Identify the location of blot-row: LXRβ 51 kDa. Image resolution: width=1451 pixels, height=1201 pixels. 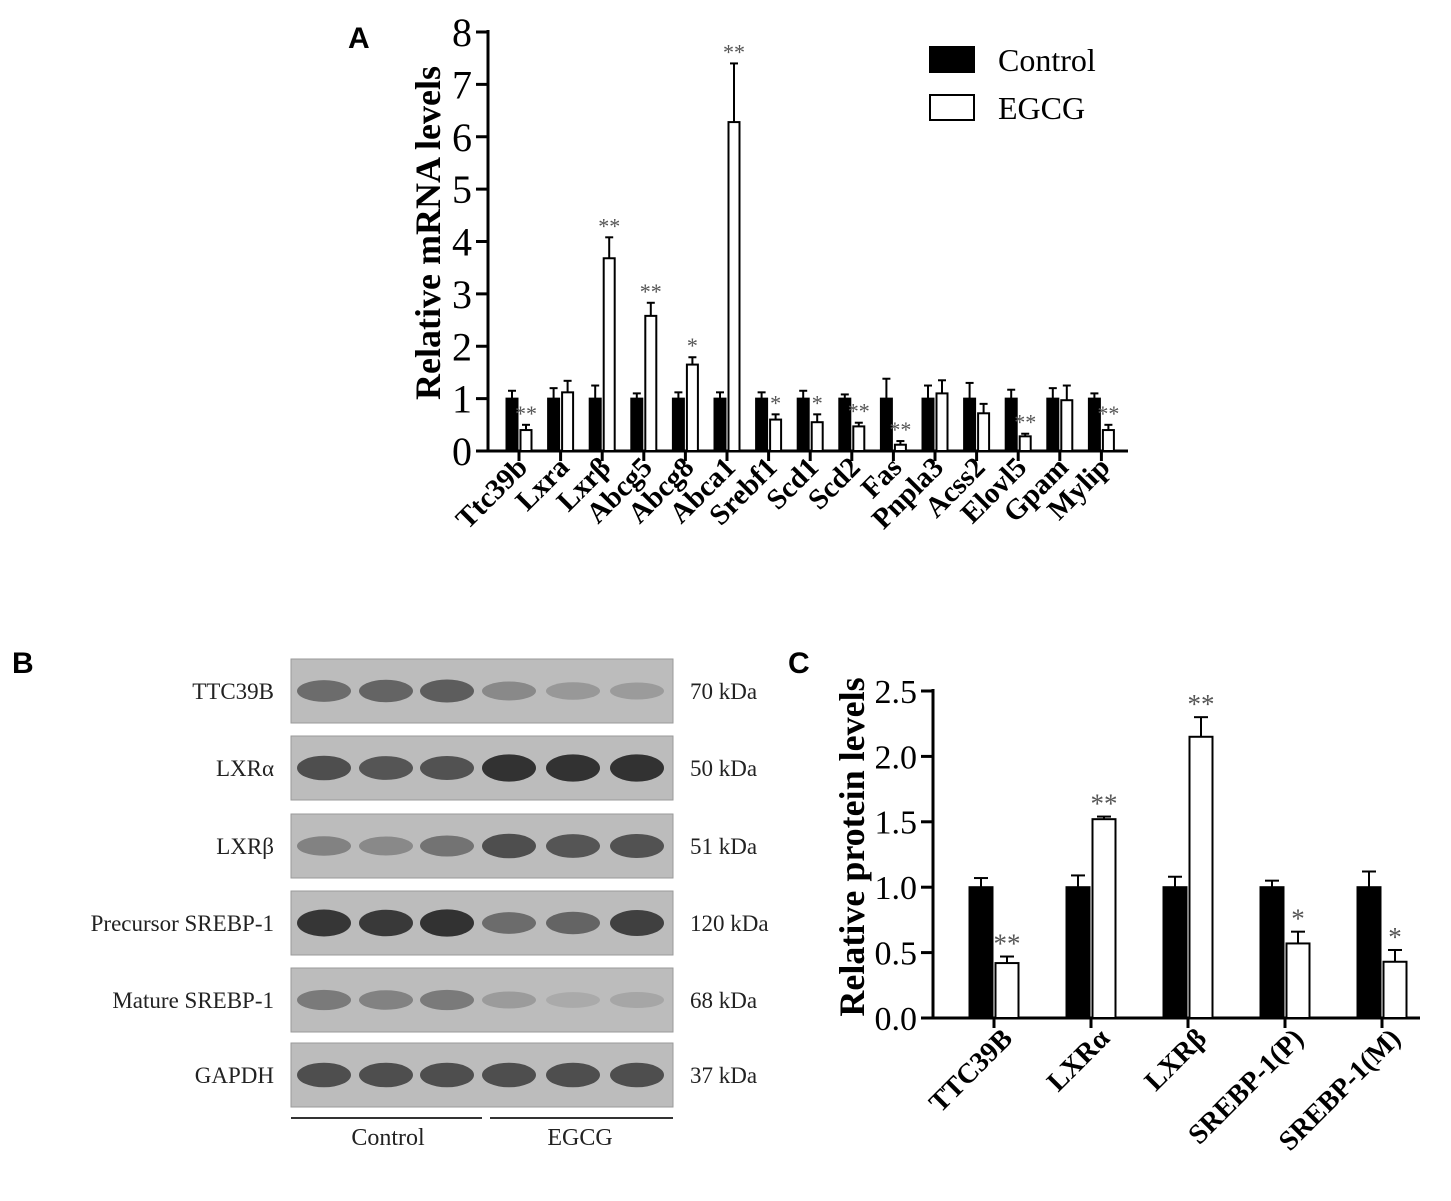
(486, 846).